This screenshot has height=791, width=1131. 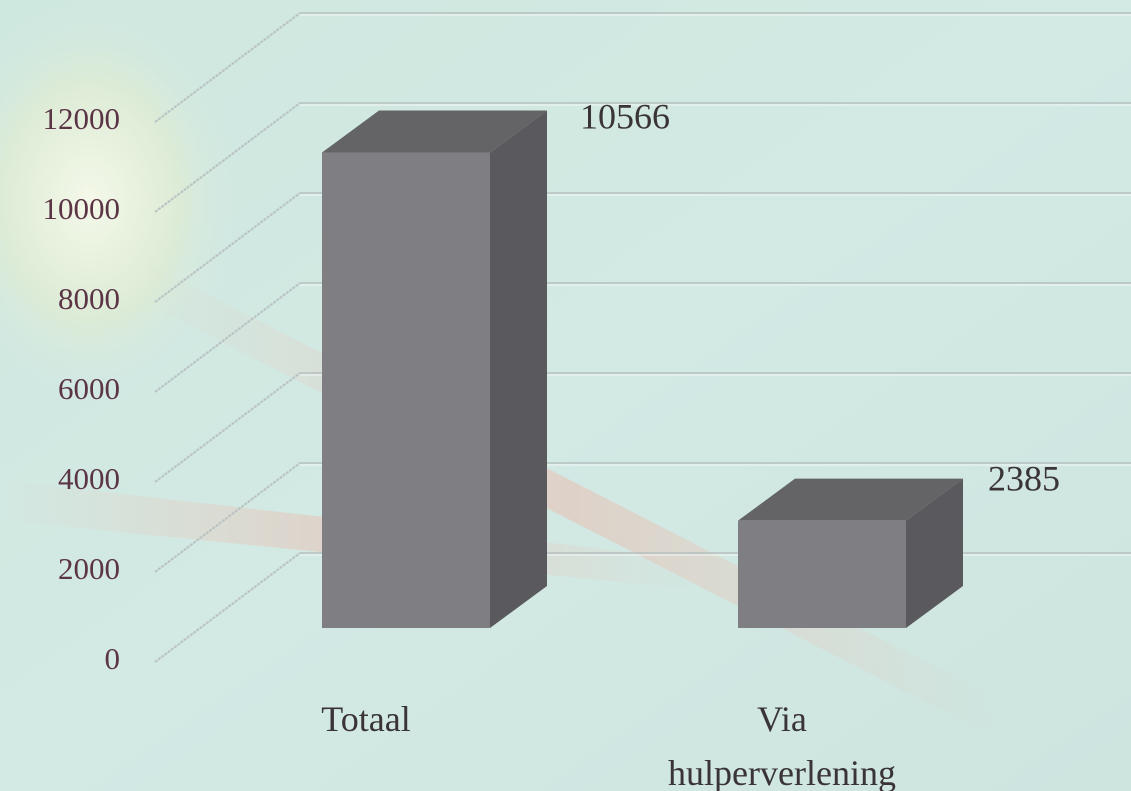 What do you see at coordinates (782, 745) in the screenshot?
I see `x-tick-label: Via hulperverlening` at bounding box center [782, 745].